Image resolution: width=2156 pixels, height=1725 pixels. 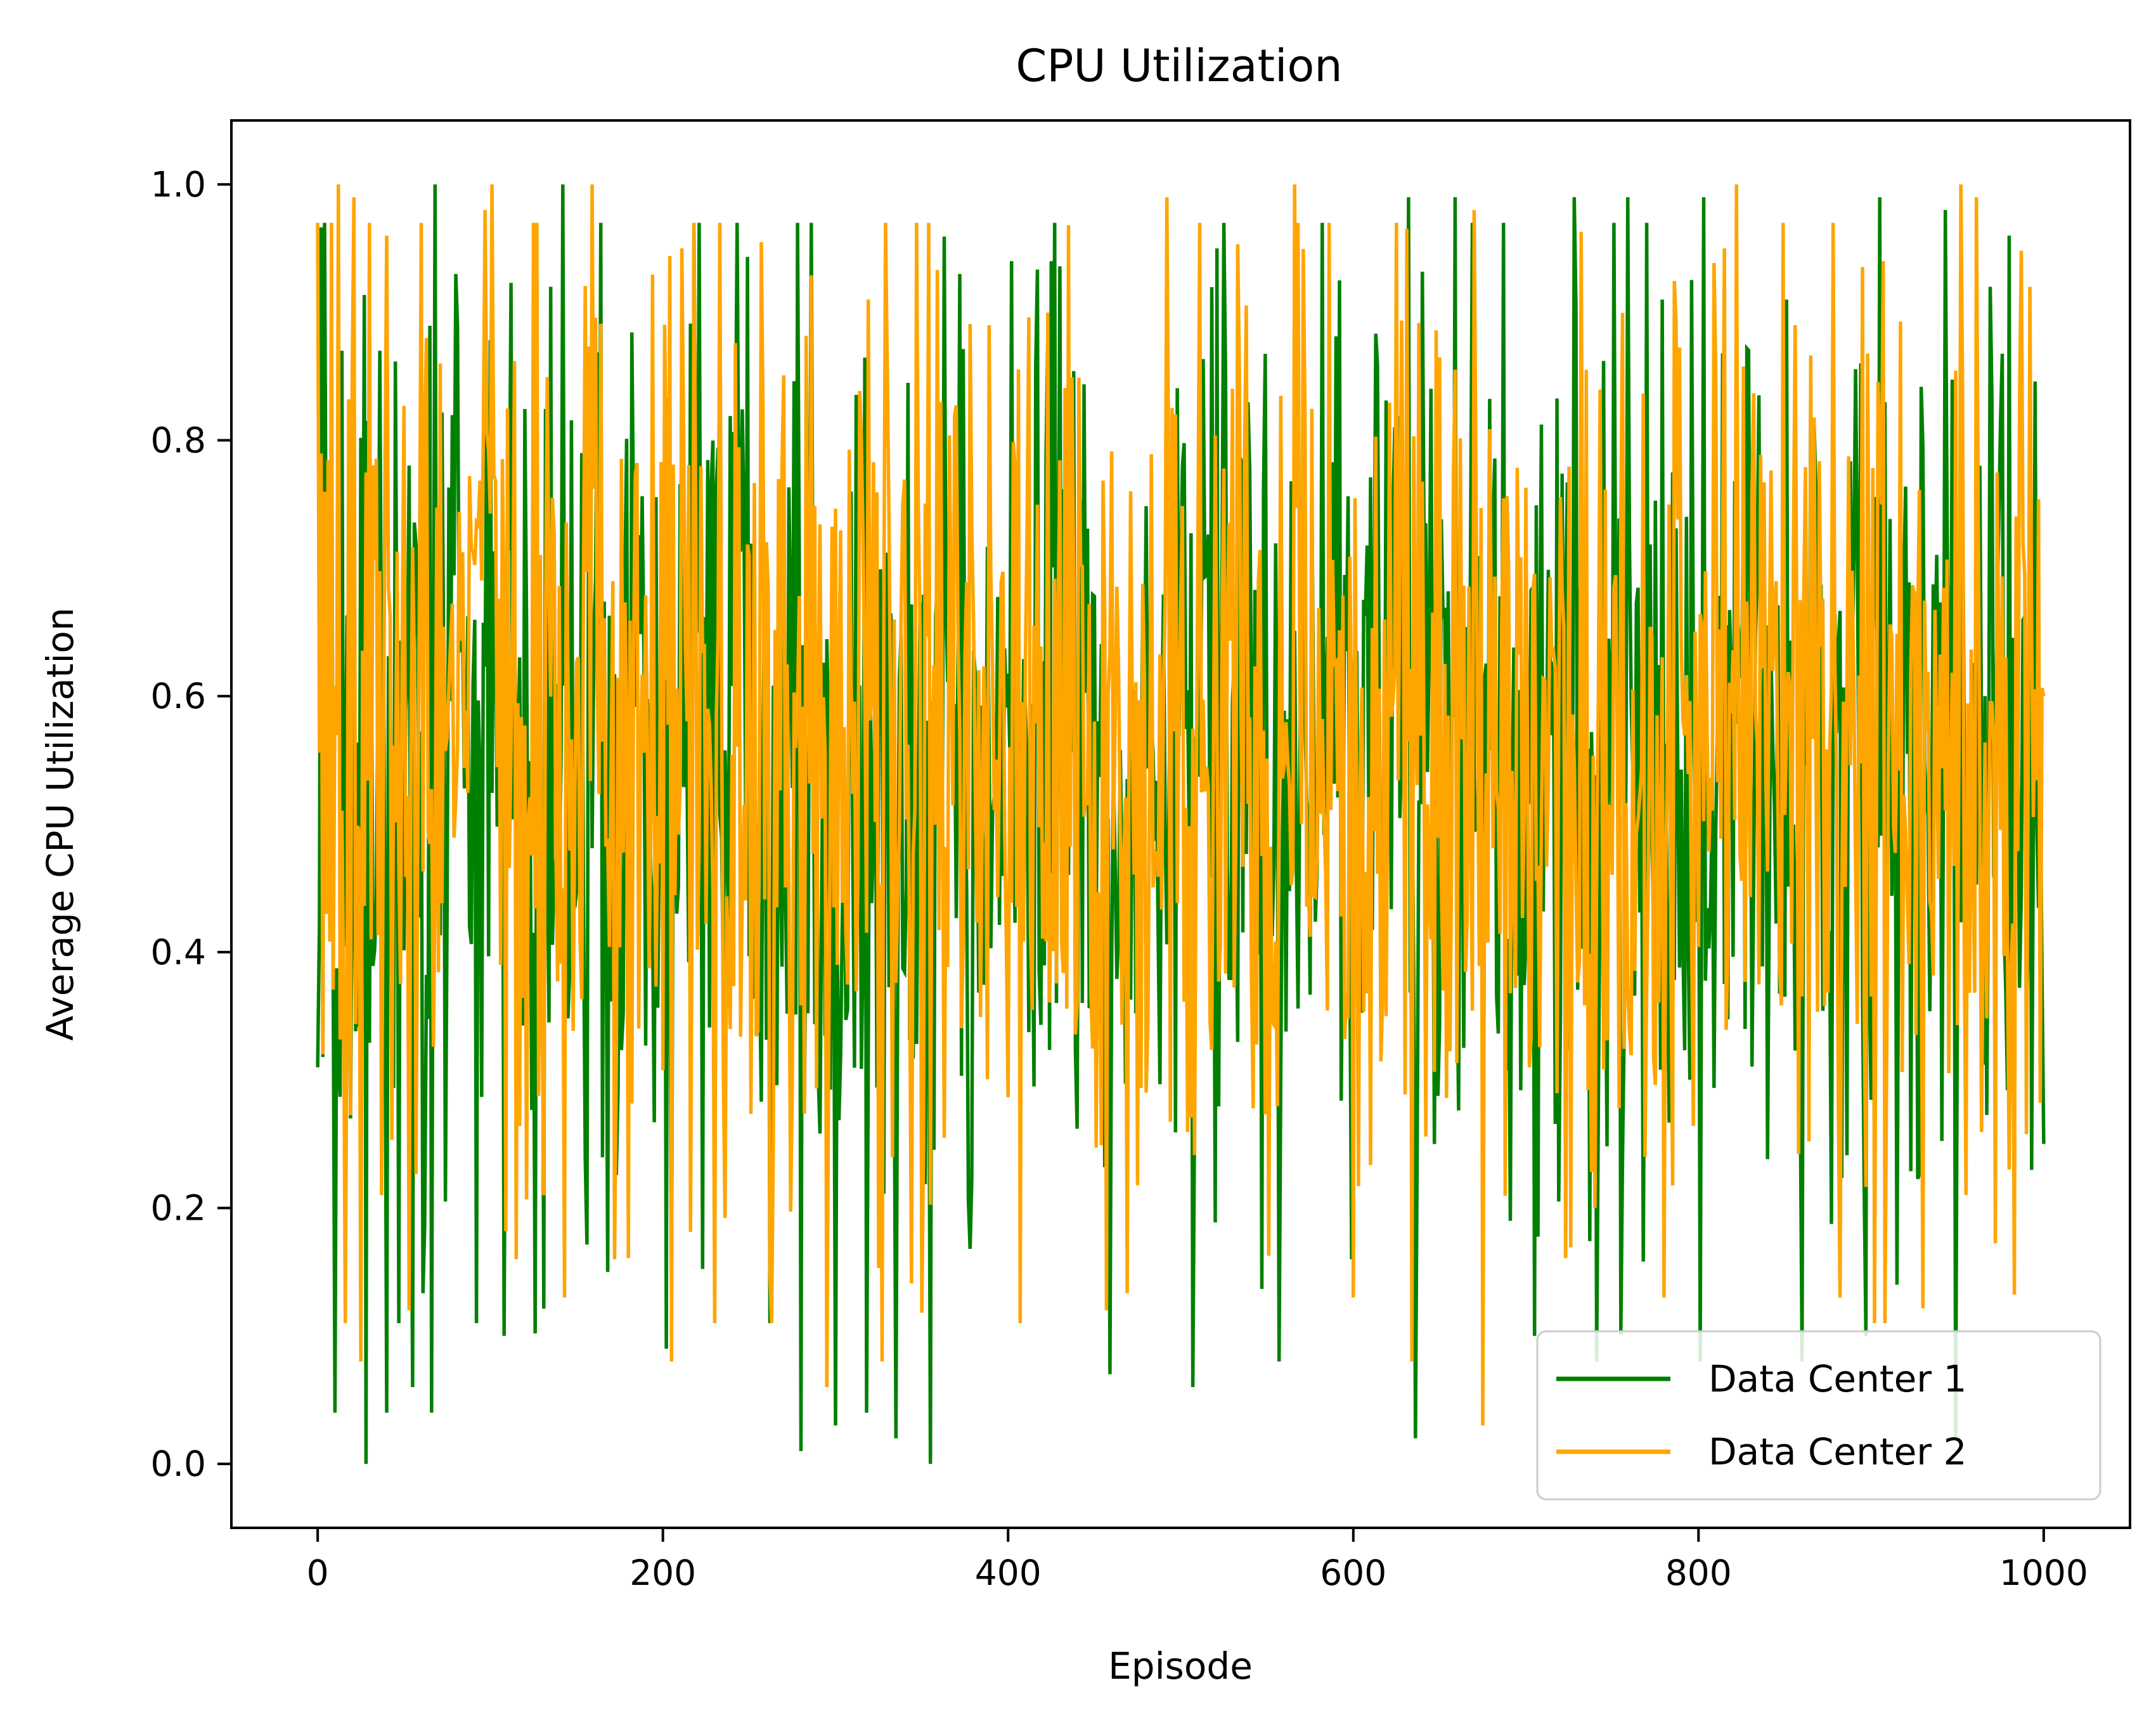 What do you see at coordinates (178, 952) in the screenshot?
I see `y-tick-label: 0.4` at bounding box center [178, 952].